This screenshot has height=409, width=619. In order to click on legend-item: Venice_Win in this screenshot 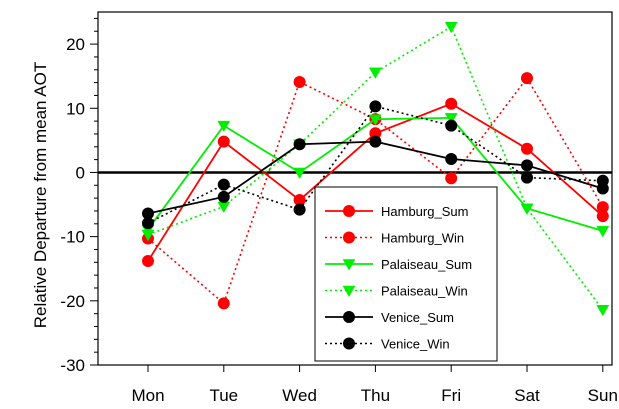, I will do `click(387, 344)`.